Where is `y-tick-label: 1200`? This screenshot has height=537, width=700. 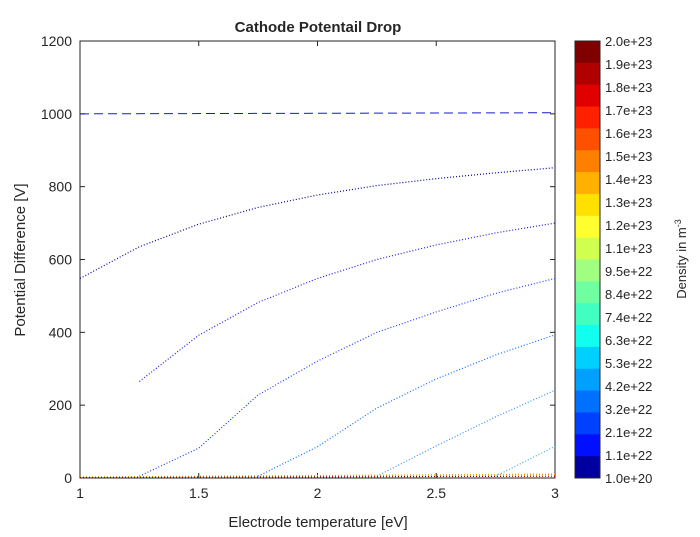
y-tick-label: 1200 is located at coordinates (56, 41).